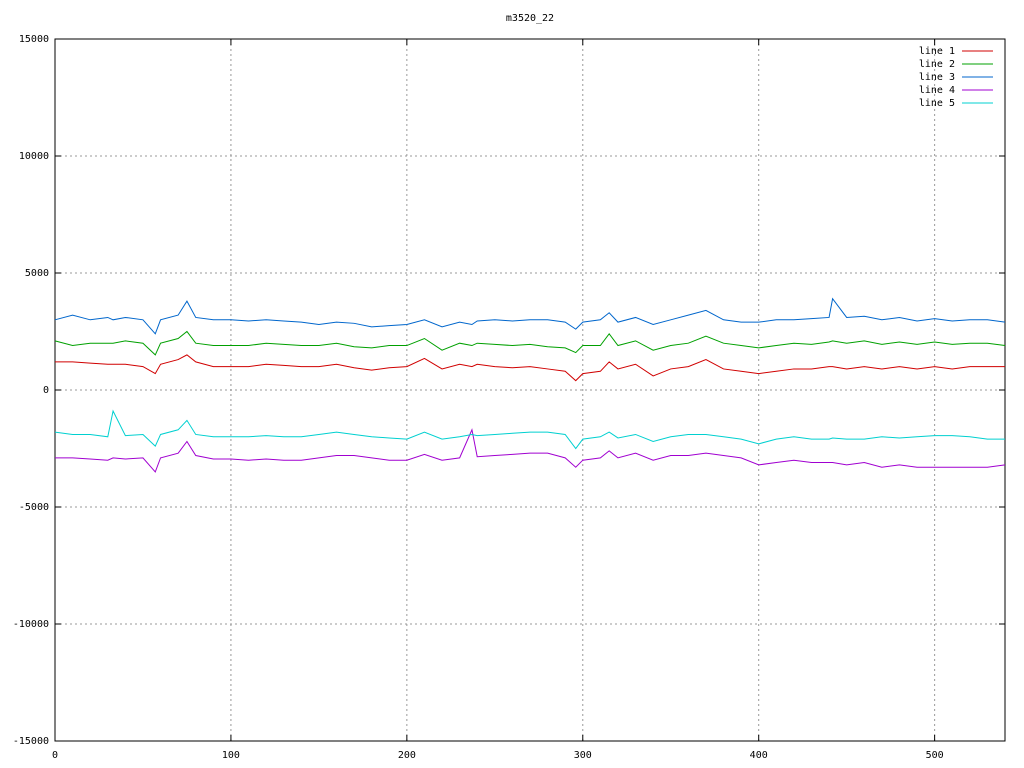 This screenshot has width=1024, height=768. What do you see at coordinates (407, 755) in the screenshot?
I see `x-tick-label: 200` at bounding box center [407, 755].